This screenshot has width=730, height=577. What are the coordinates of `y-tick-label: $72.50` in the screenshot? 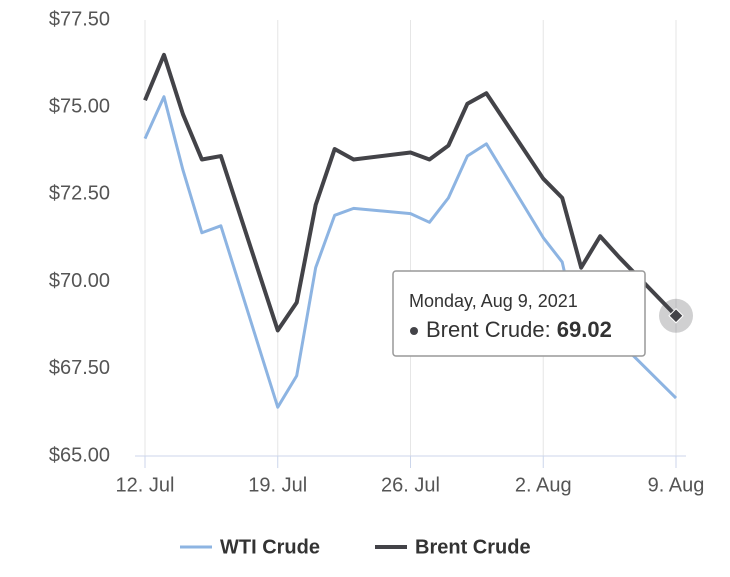 It's located at (79, 194).